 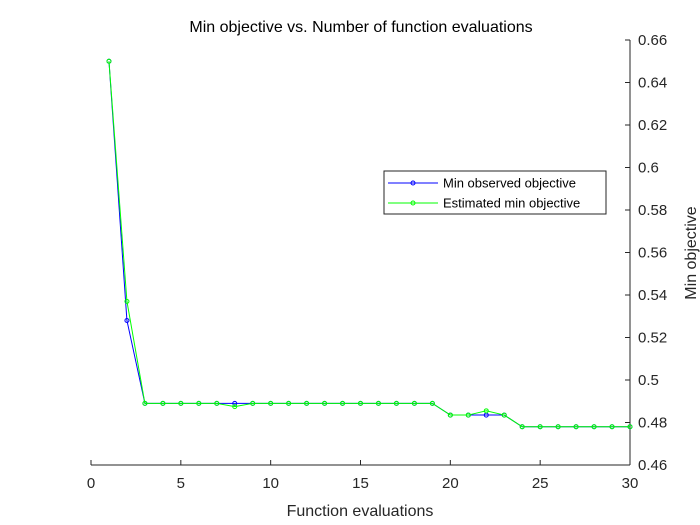 What do you see at coordinates (652, 125) in the screenshot?
I see `y-tick-label: 0.62` at bounding box center [652, 125].